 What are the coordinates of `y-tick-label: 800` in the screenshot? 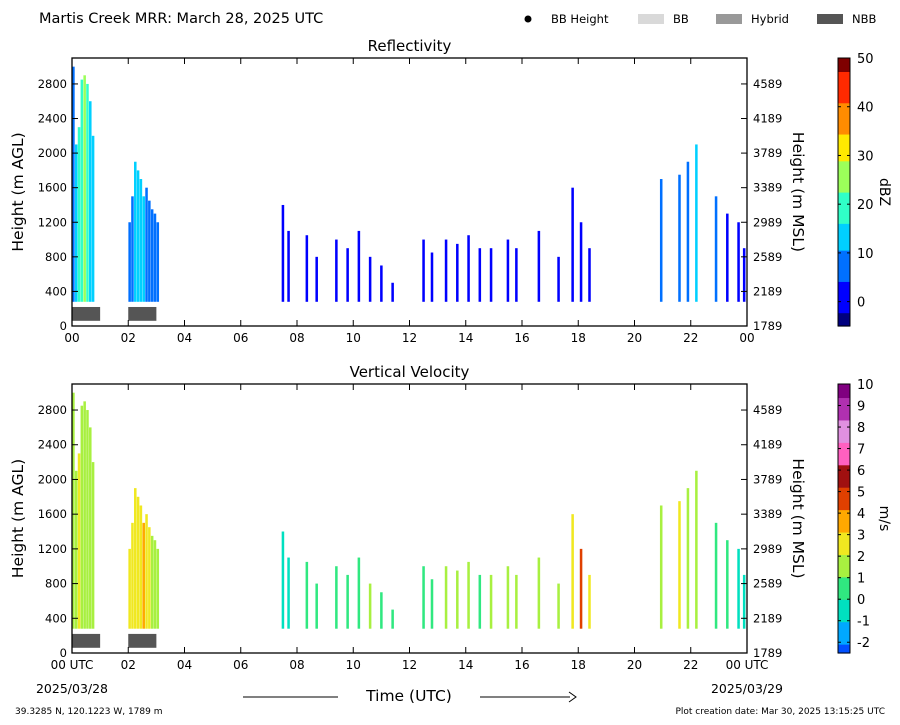 It's located at (56, 257).